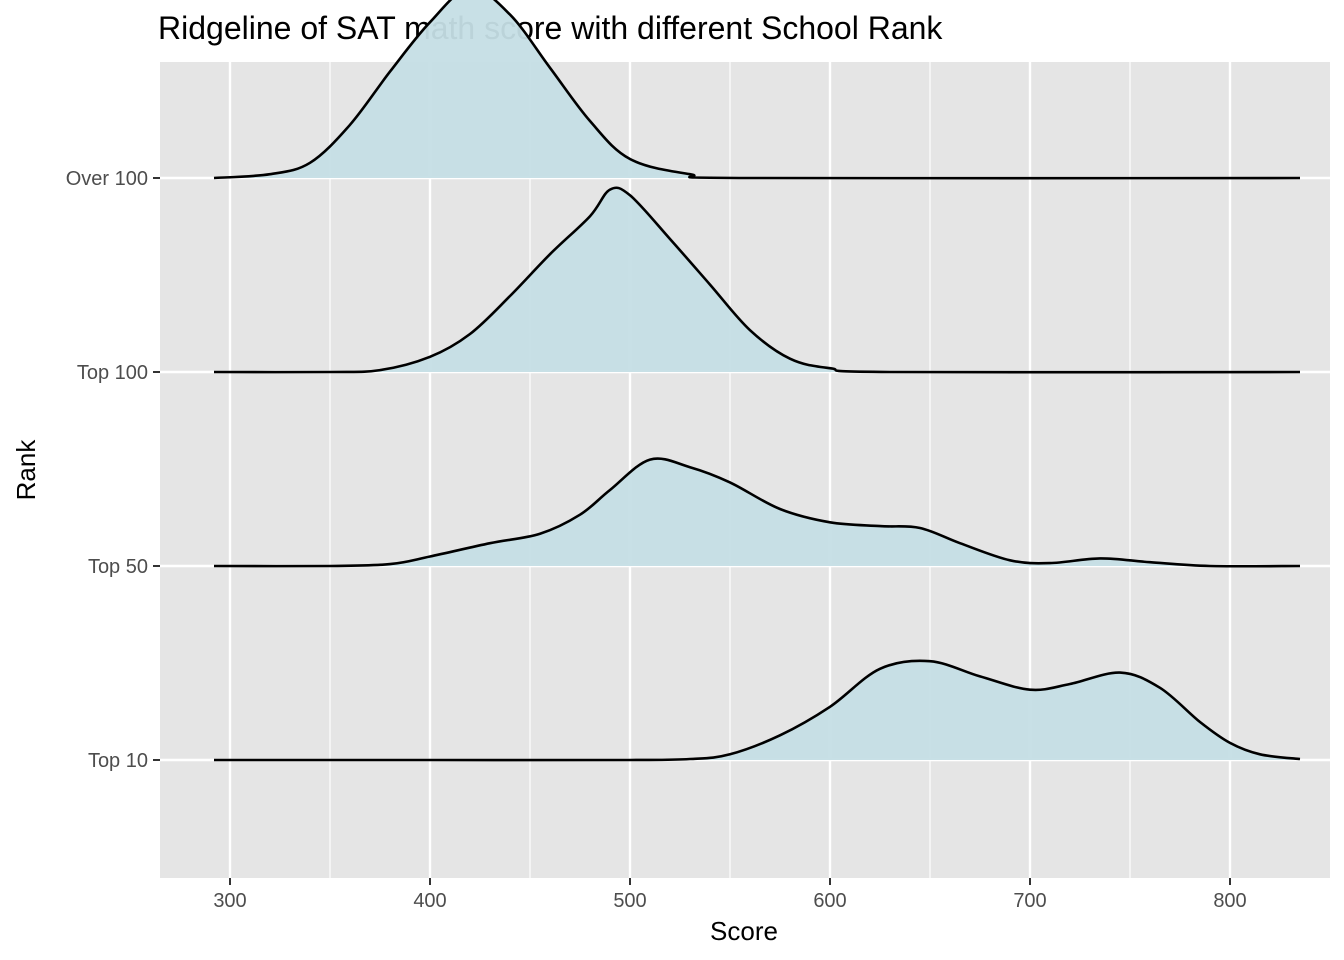 The height and width of the screenshot is (960, 1344). I want to click on x-axis-title: Score, so click(744, 931).